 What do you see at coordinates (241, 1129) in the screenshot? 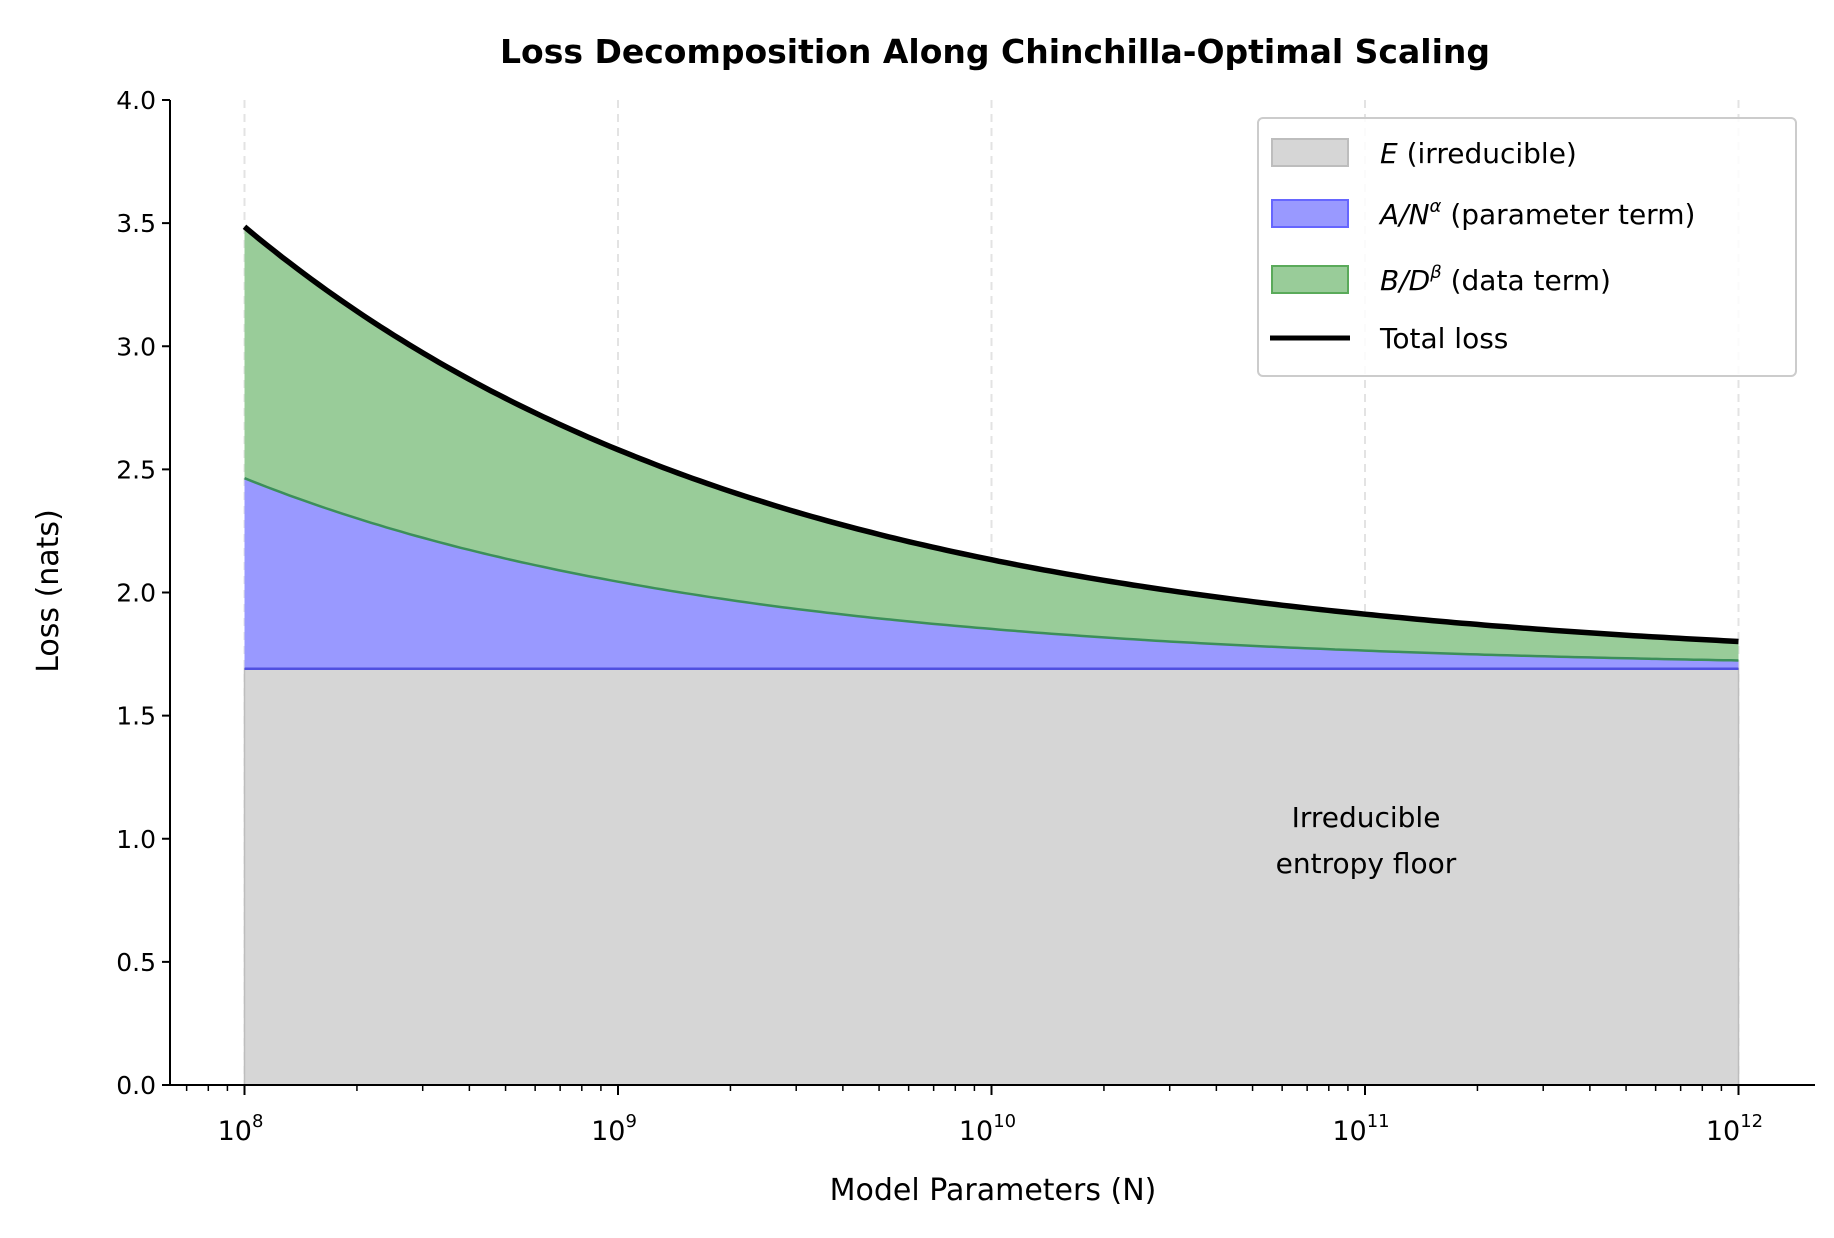
I see `x-tick-label: 10⁸` at bounding box center [241, 1129].